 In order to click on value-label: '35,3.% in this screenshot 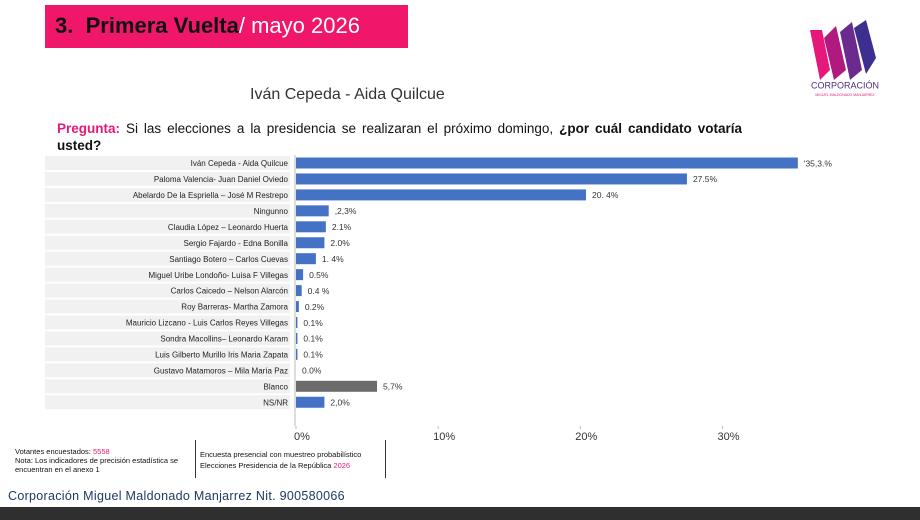, I will do `click(818, 163)`.